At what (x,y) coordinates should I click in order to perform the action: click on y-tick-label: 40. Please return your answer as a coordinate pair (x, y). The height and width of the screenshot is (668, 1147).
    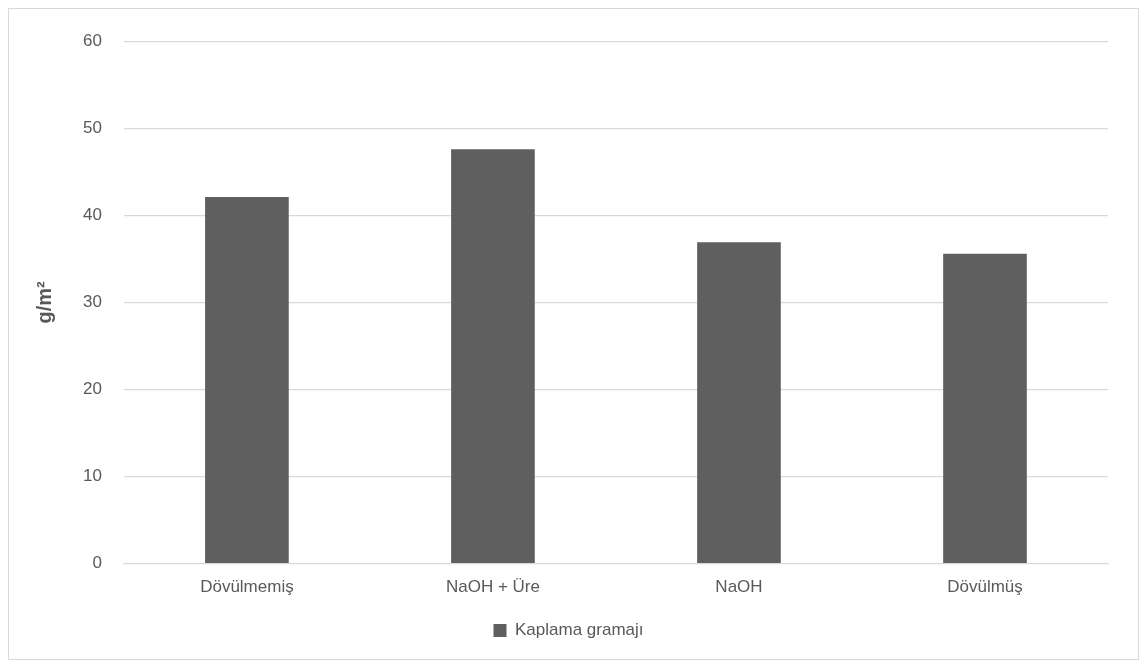
    Looking at the image, I should click on (92, 215).